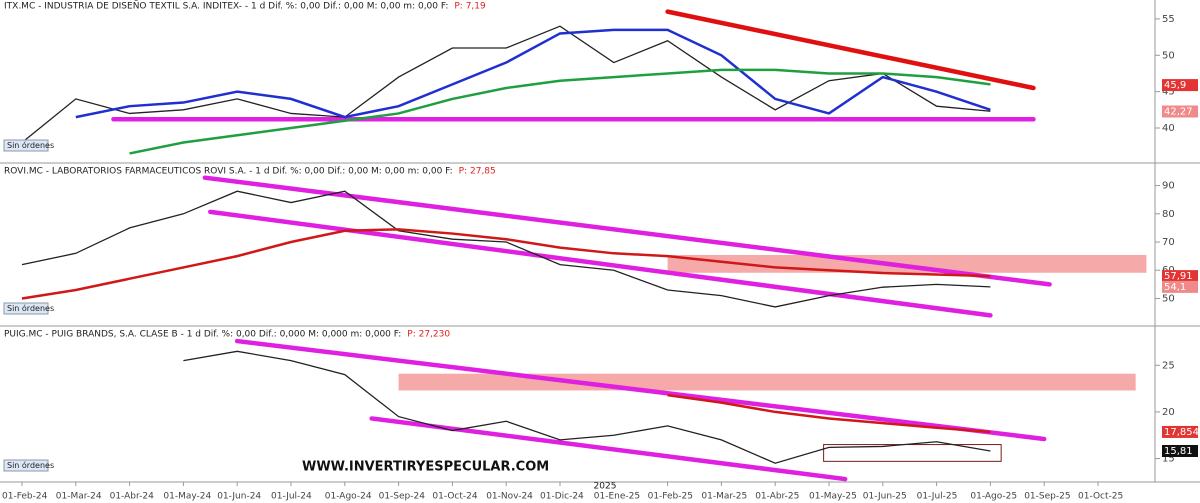  Describe the element at coordinates (1168, 214) in the screenshot. I see `y-tick-label: 80` at that location.